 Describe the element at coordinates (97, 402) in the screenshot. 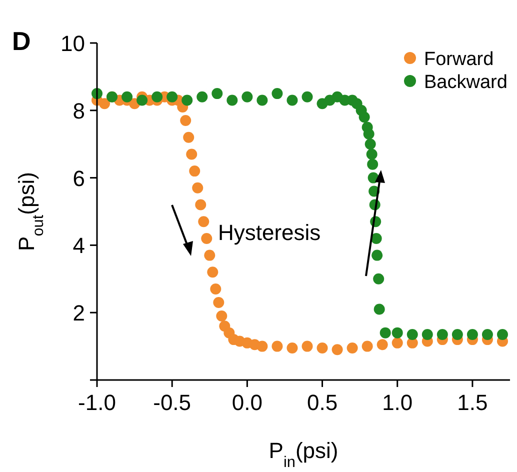

I see `x-tick-label: -1.0` at that location.